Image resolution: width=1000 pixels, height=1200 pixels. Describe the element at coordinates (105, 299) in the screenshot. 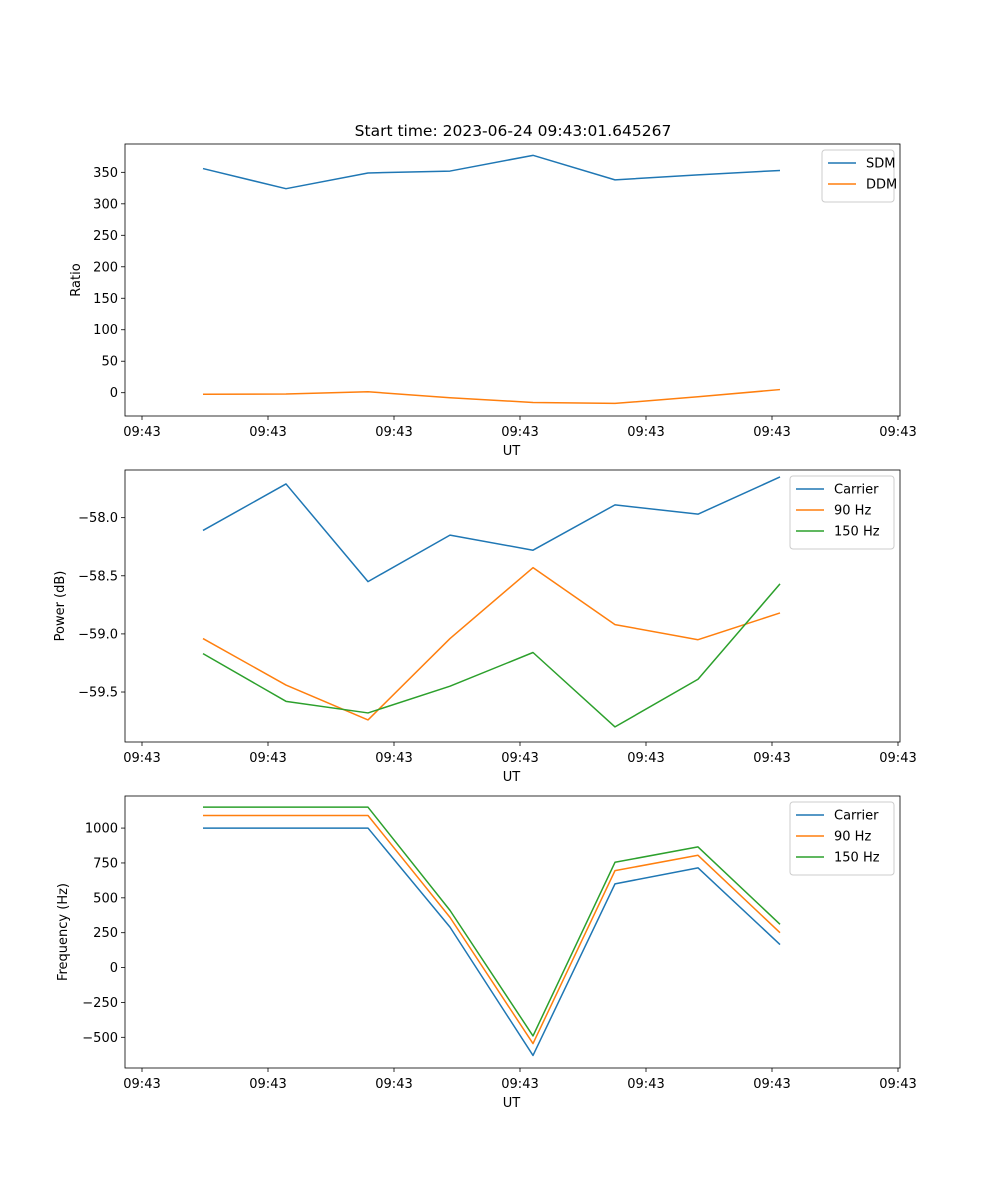

I see `y-tick-label: 150` at that location.